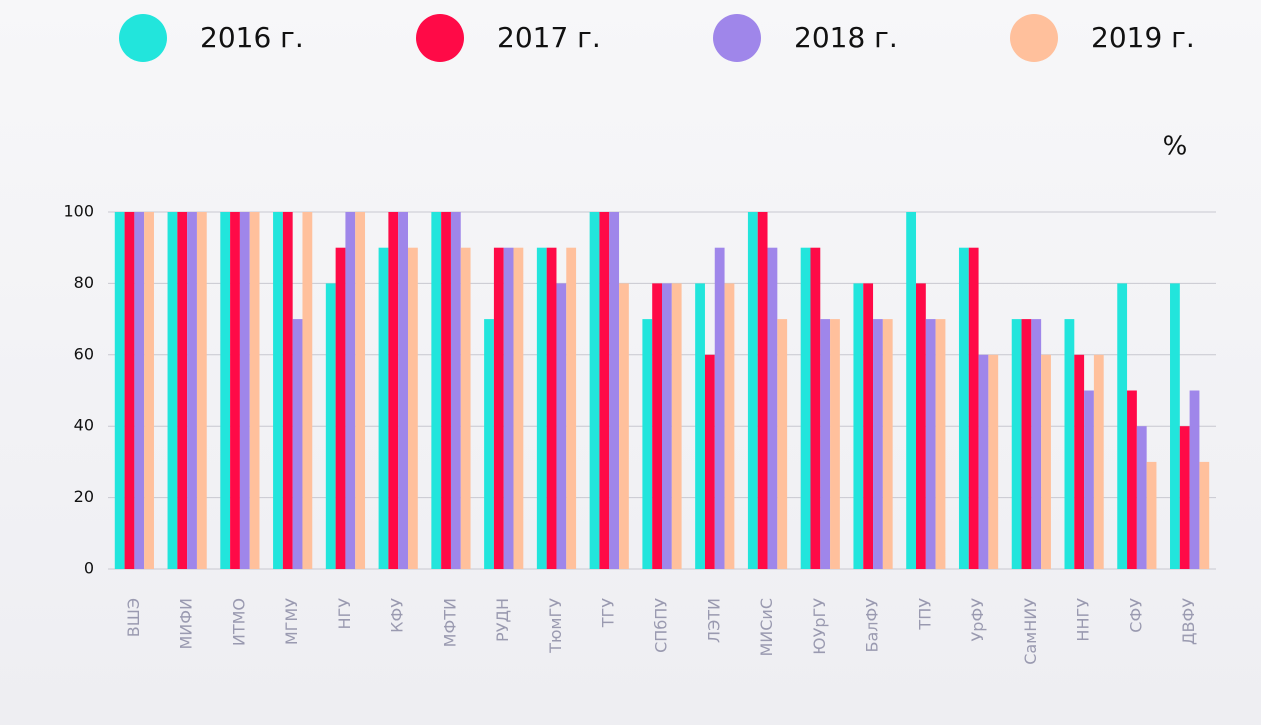 The height and width of the screenshot is (725, 1261). I want to click on y-tick-label: 60, so click(84, 353).